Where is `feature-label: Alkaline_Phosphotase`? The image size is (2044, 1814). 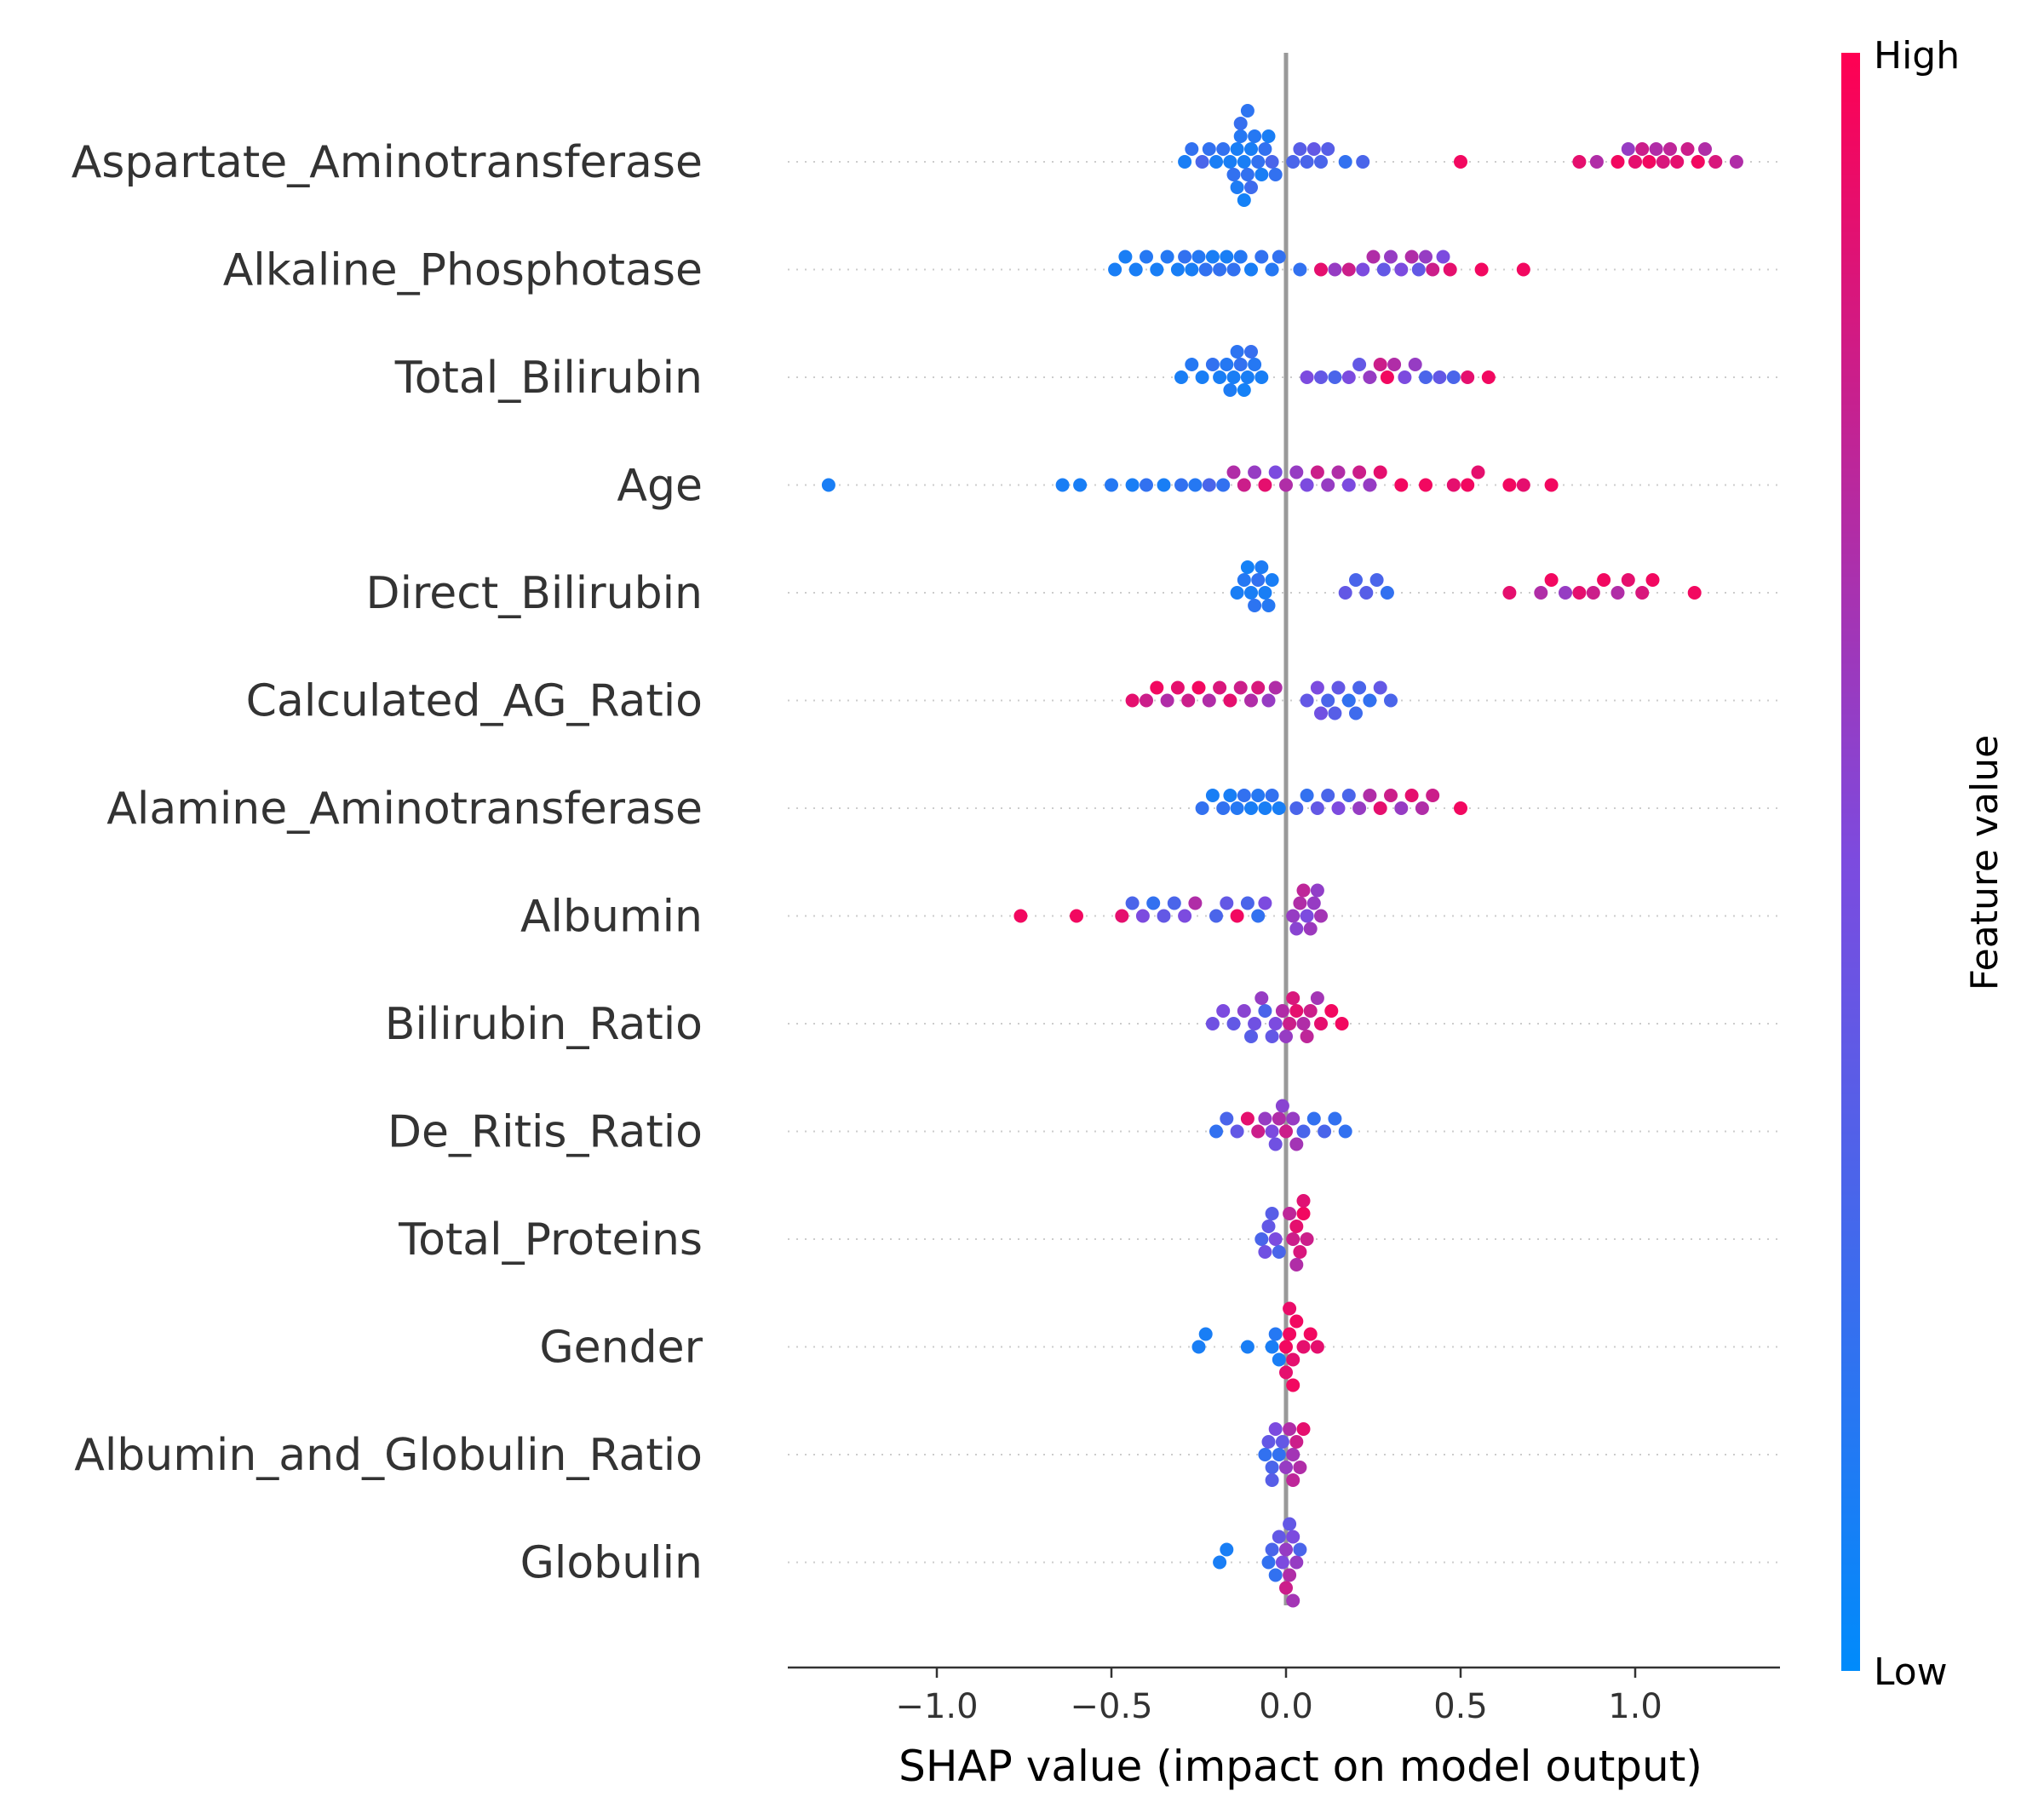 feature-label: Alkaline_Phosphotase is located at coordinates (463, 270).